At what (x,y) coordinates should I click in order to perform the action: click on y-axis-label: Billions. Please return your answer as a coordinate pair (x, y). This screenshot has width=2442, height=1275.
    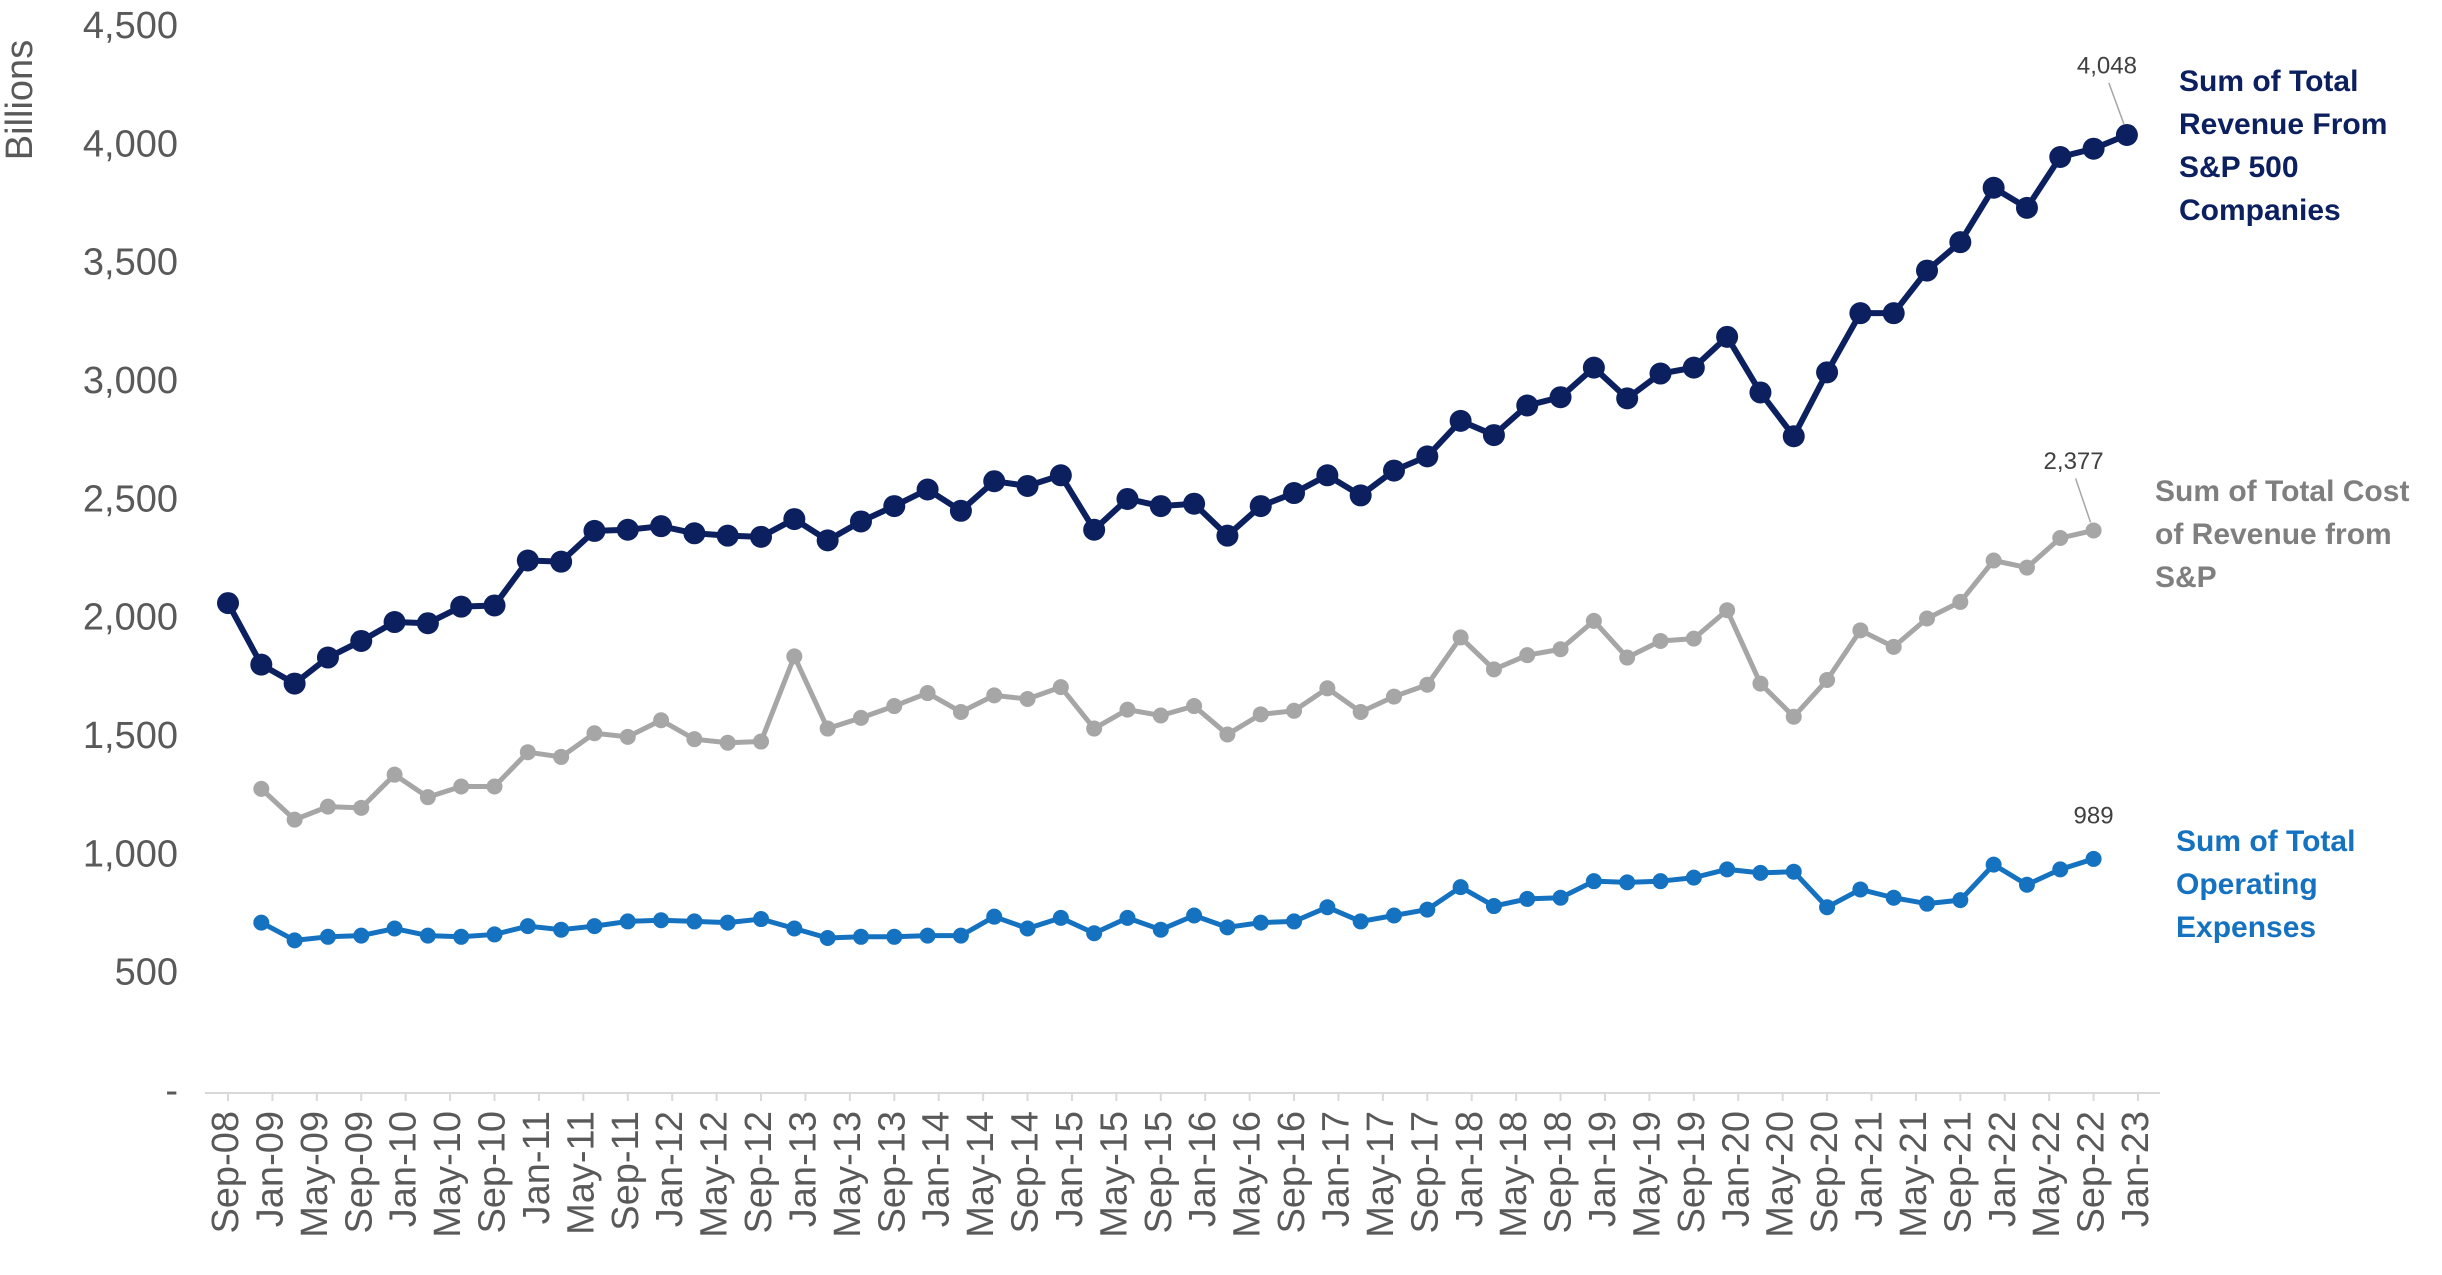
    Looking at the image, I should click on (20, 100).